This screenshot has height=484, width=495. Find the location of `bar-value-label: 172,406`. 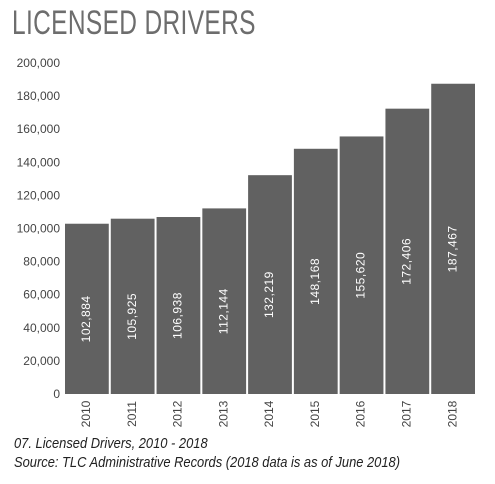

bar-value-label: 172,406 is located at coordinates (407, 261).